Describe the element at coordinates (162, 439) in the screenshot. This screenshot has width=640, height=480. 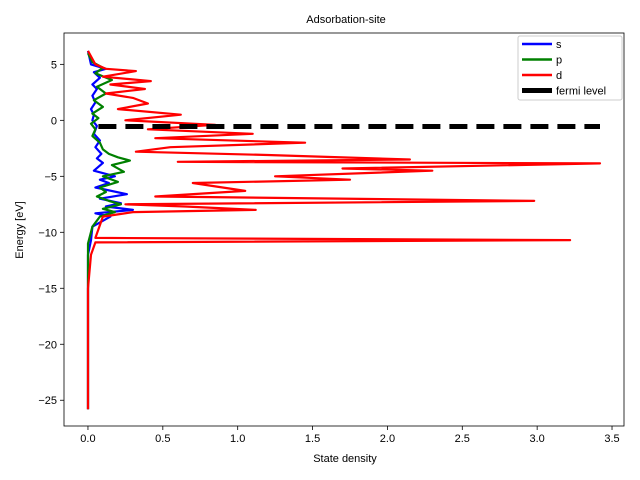
I see `x-tick-label: 0.5` at that location.